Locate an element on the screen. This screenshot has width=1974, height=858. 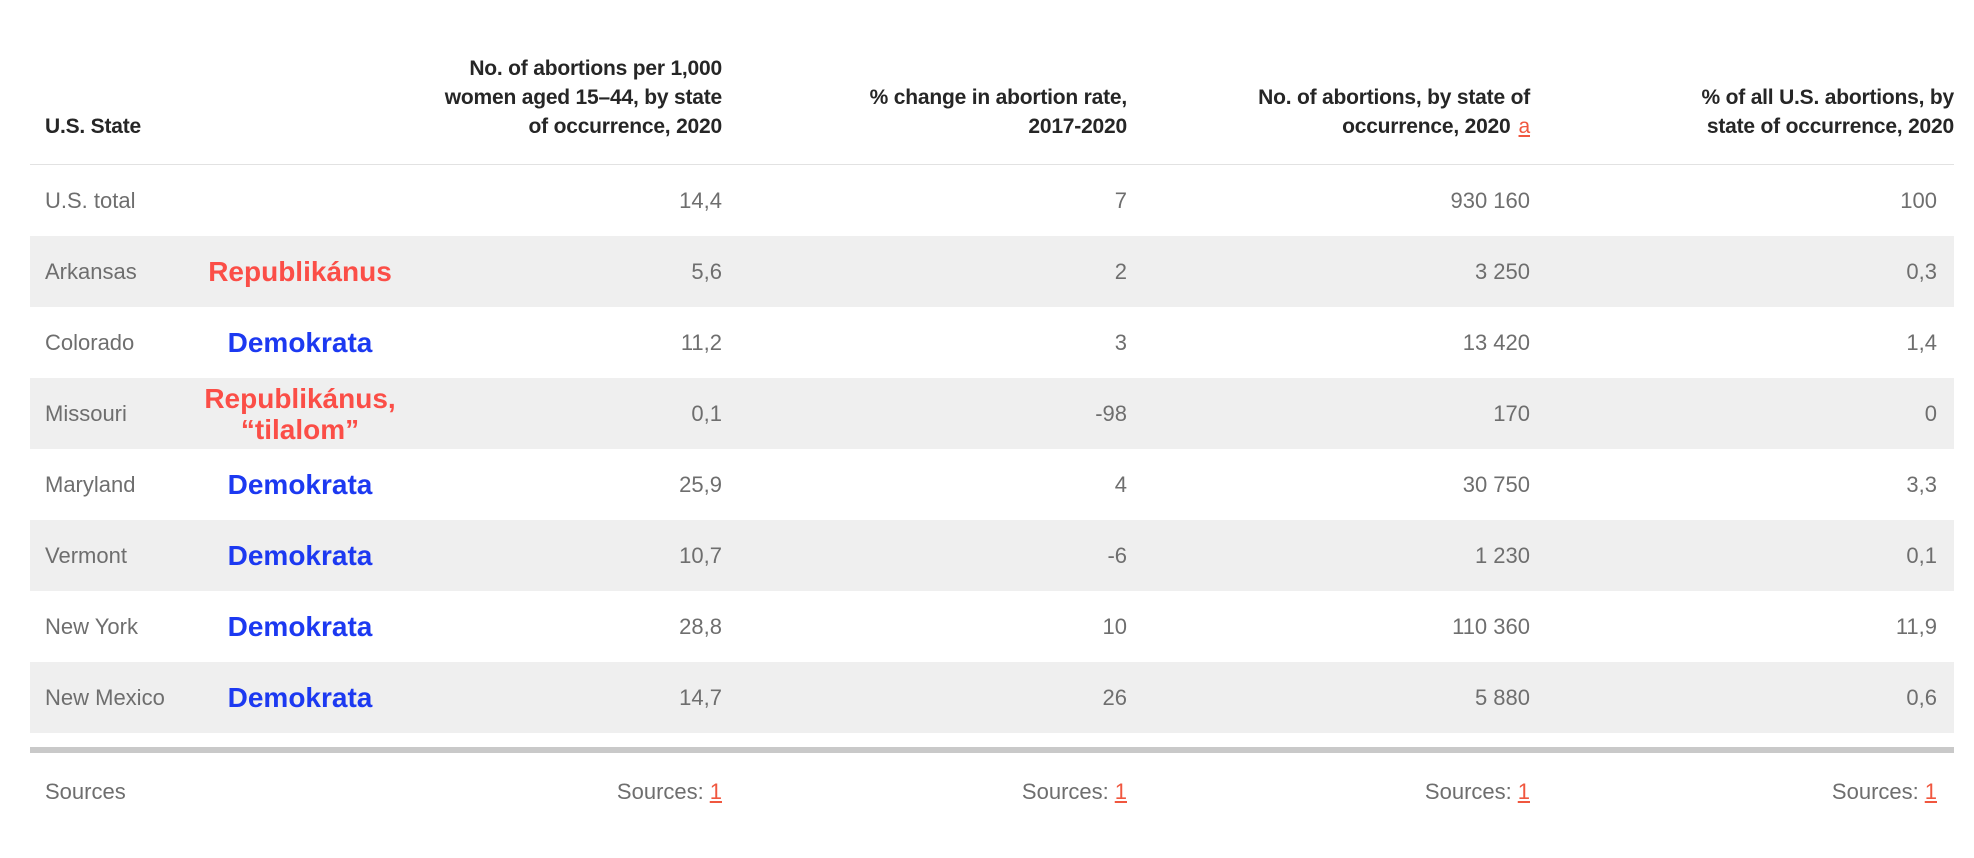
share-cell: 0,1 is located at coordinates (1921, 555).